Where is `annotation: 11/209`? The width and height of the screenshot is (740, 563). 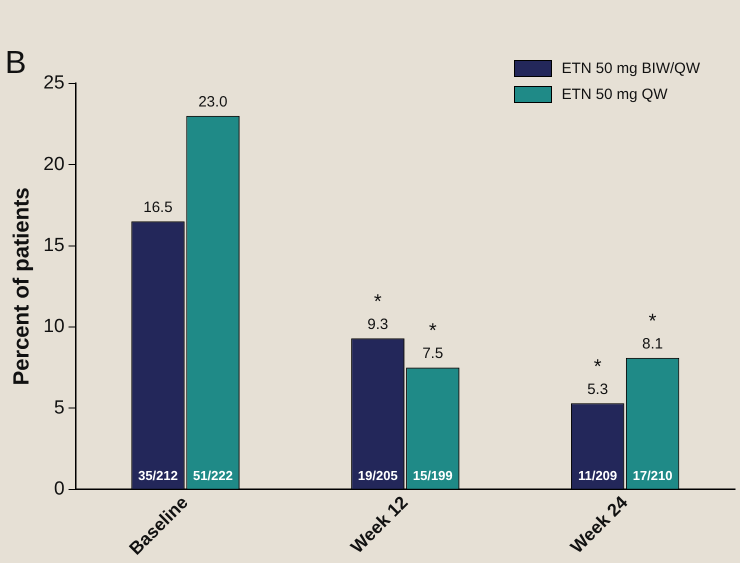 annotation: 11/209 is located at coordinates (598, 475).